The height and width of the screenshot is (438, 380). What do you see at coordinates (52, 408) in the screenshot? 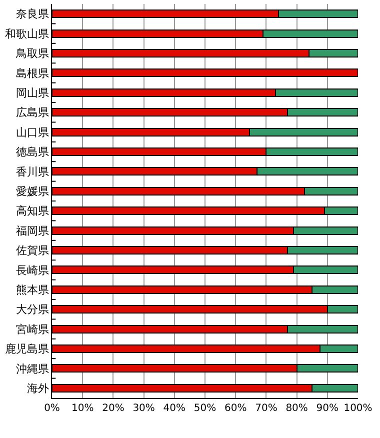
I see `x-tick-label: 0%` at bounding box center [52, 408].